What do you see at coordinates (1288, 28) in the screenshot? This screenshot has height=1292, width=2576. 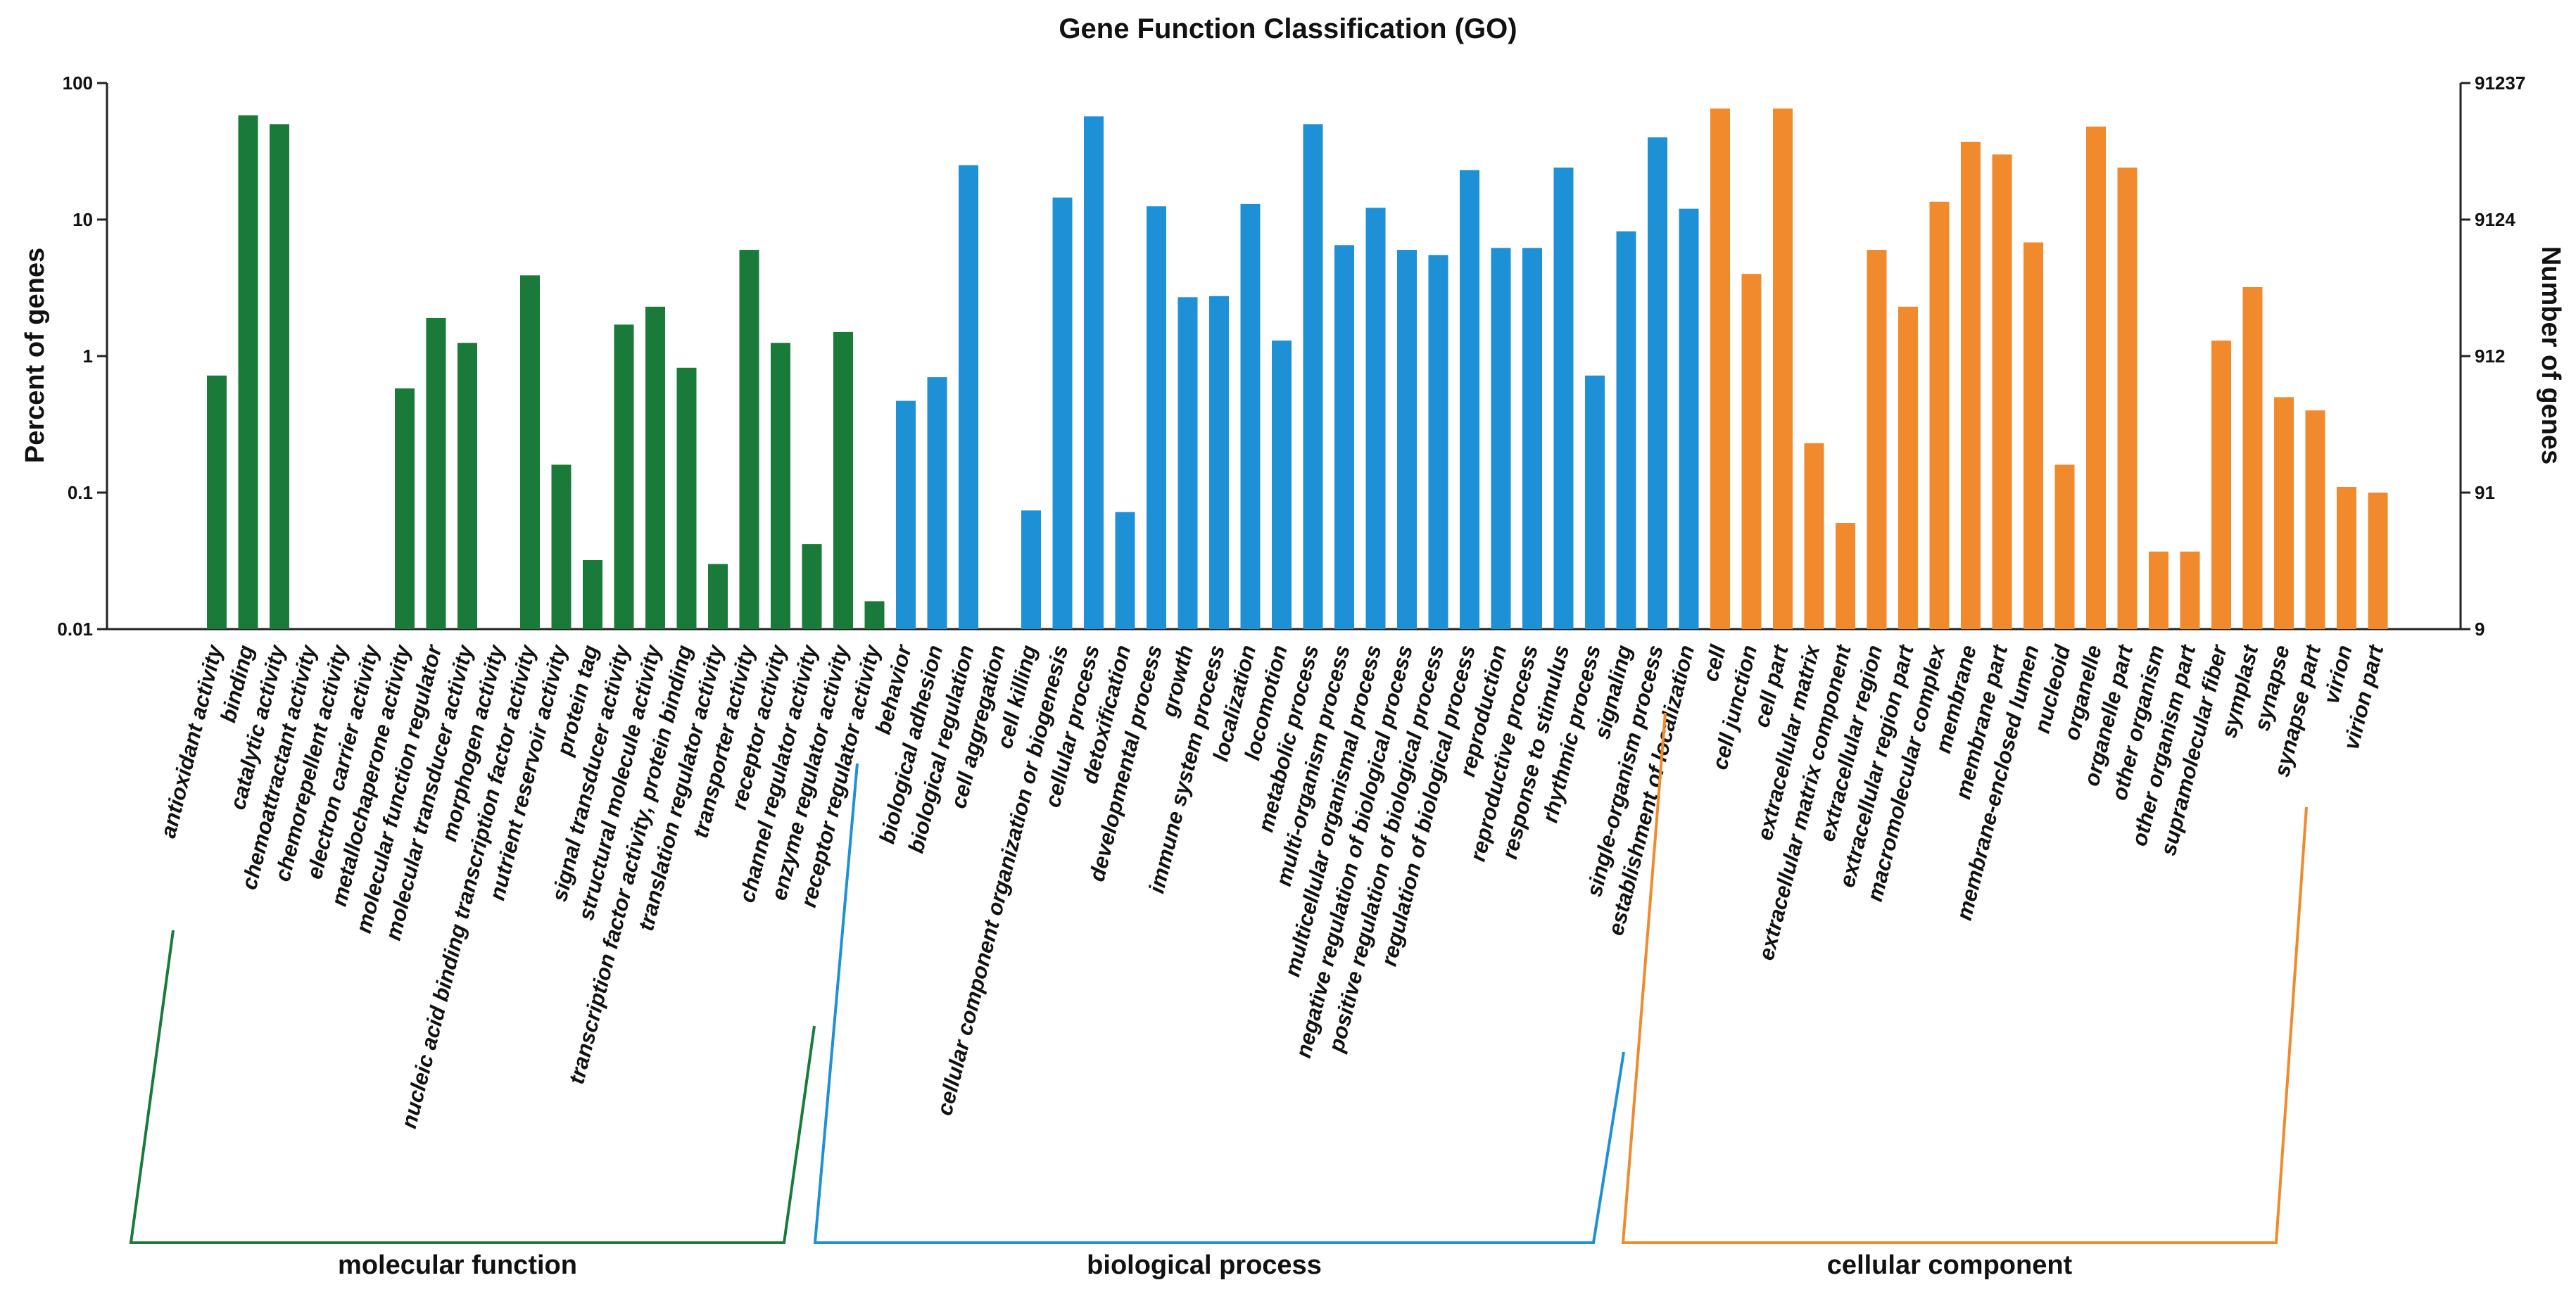 I see `chart-title: Gene Function Classification (GO)` at bounding box center [1288, 28].